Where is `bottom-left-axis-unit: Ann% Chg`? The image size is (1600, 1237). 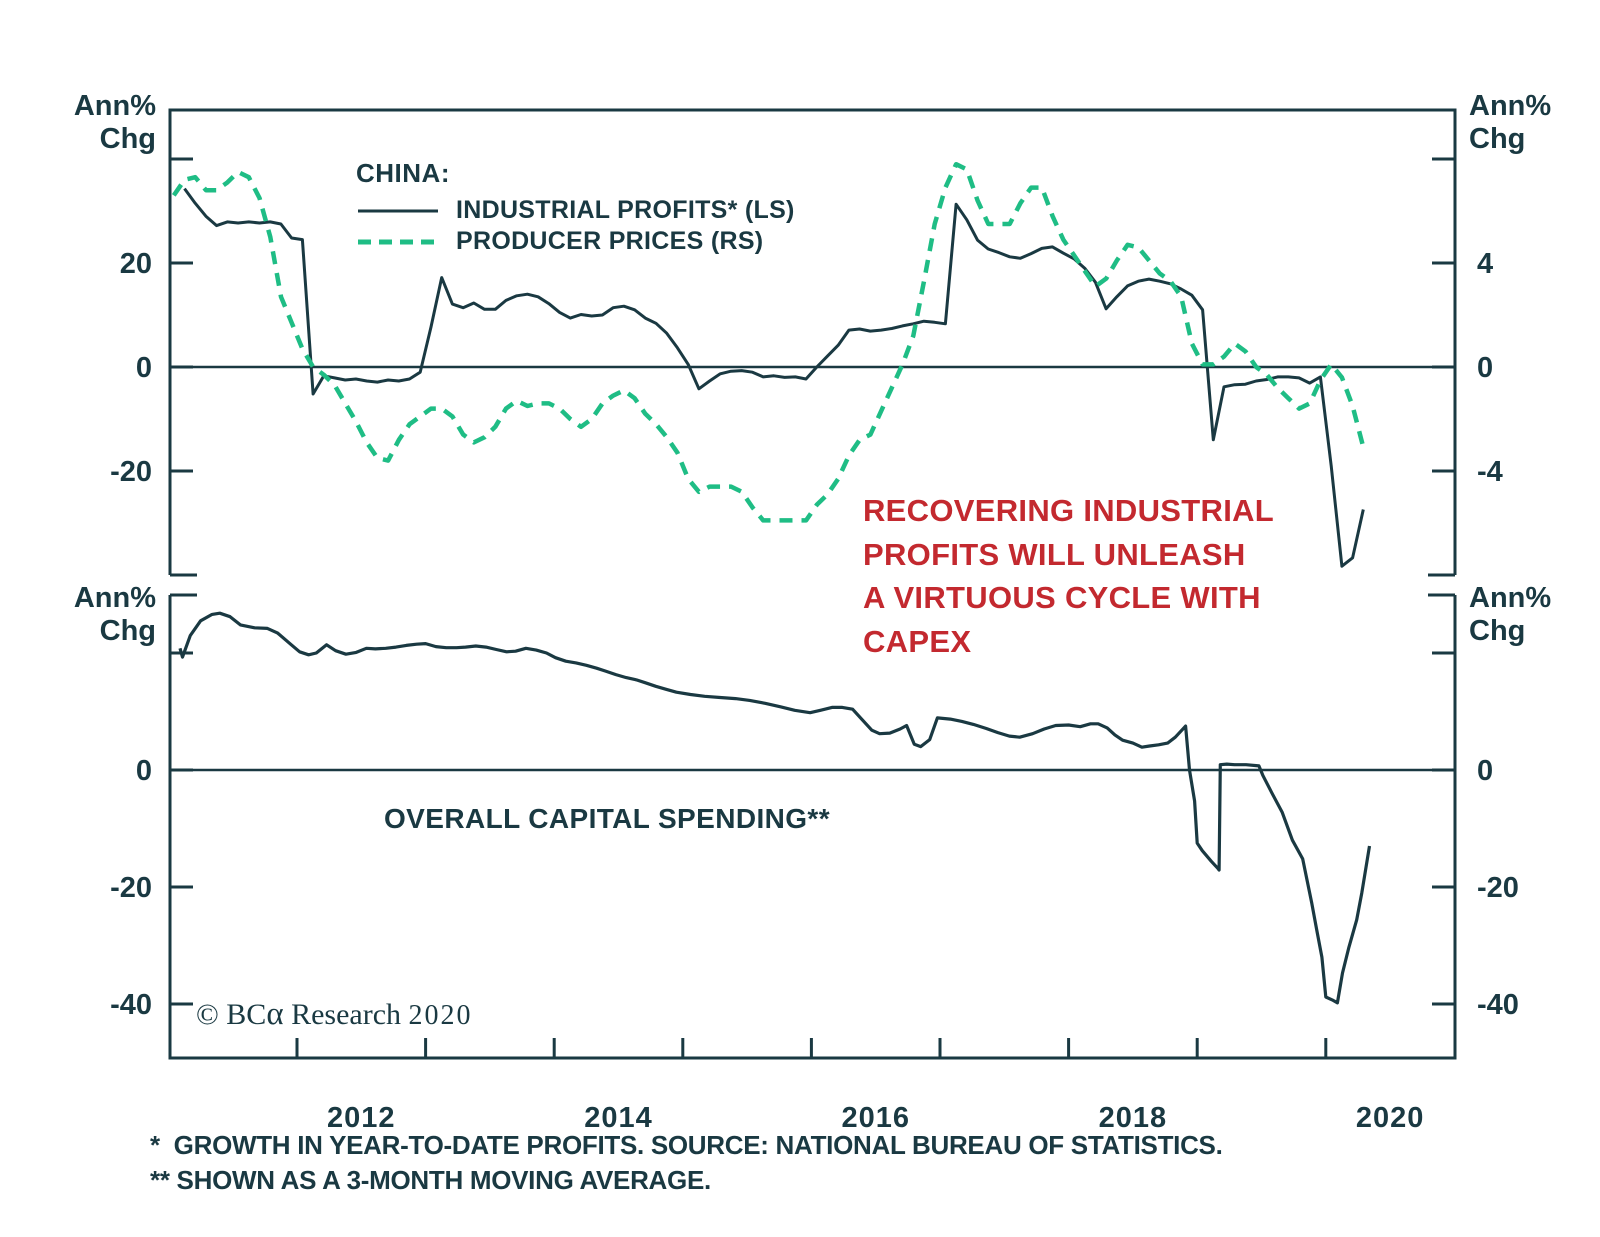 bottom-left-axis-unit: Ann% Chg is located at coordinates (108, 615).